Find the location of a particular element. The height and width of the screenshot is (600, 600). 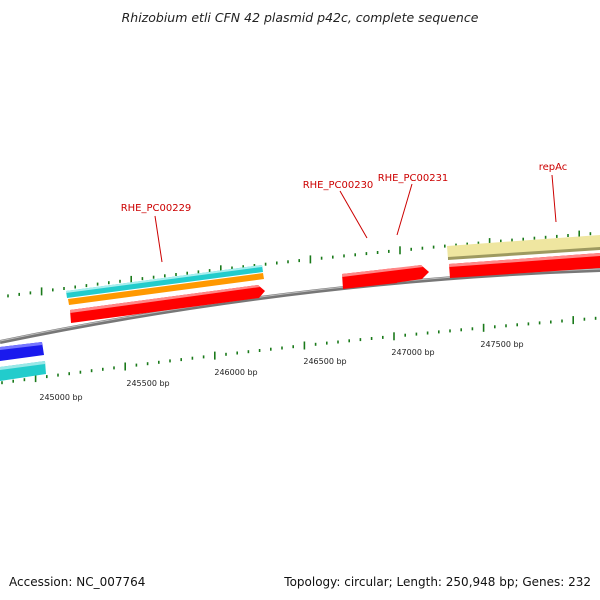

gene-red-feature-repAc-shade is located at coordinates (524, 260).